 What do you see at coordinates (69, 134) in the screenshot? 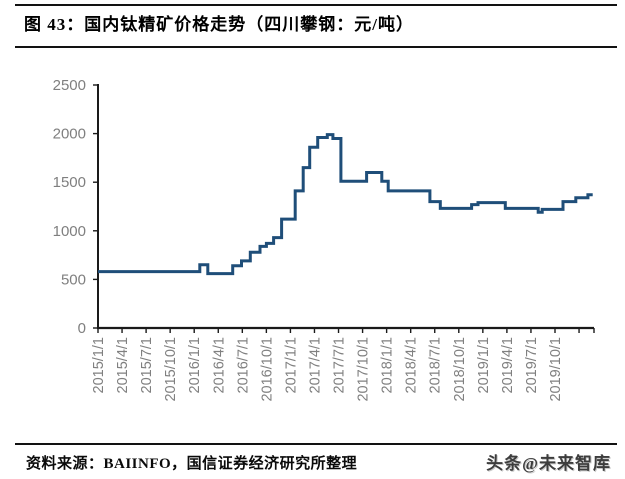
I see `y-tick-label: 2000` at bounding box center [69, 134].